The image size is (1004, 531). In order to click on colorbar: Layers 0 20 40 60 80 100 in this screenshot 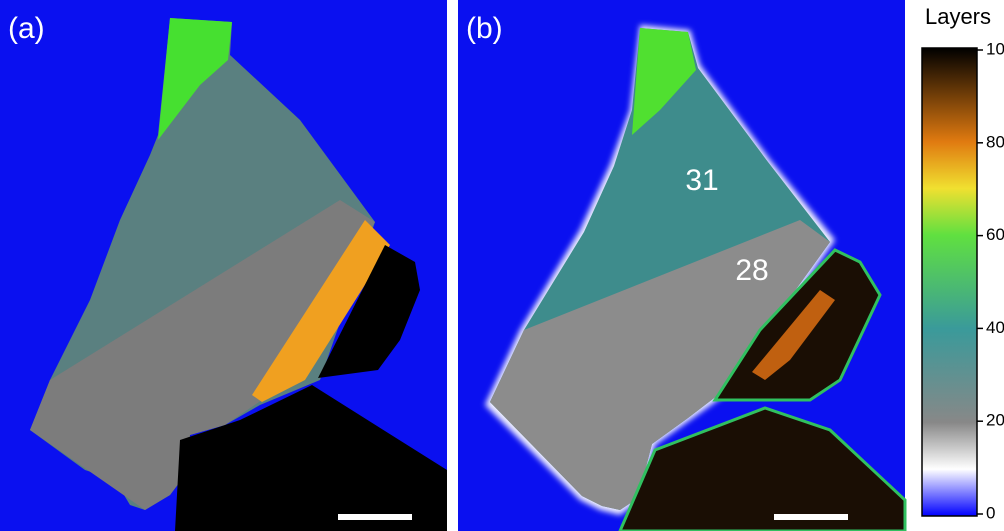, I will do `click(962, 263)`.